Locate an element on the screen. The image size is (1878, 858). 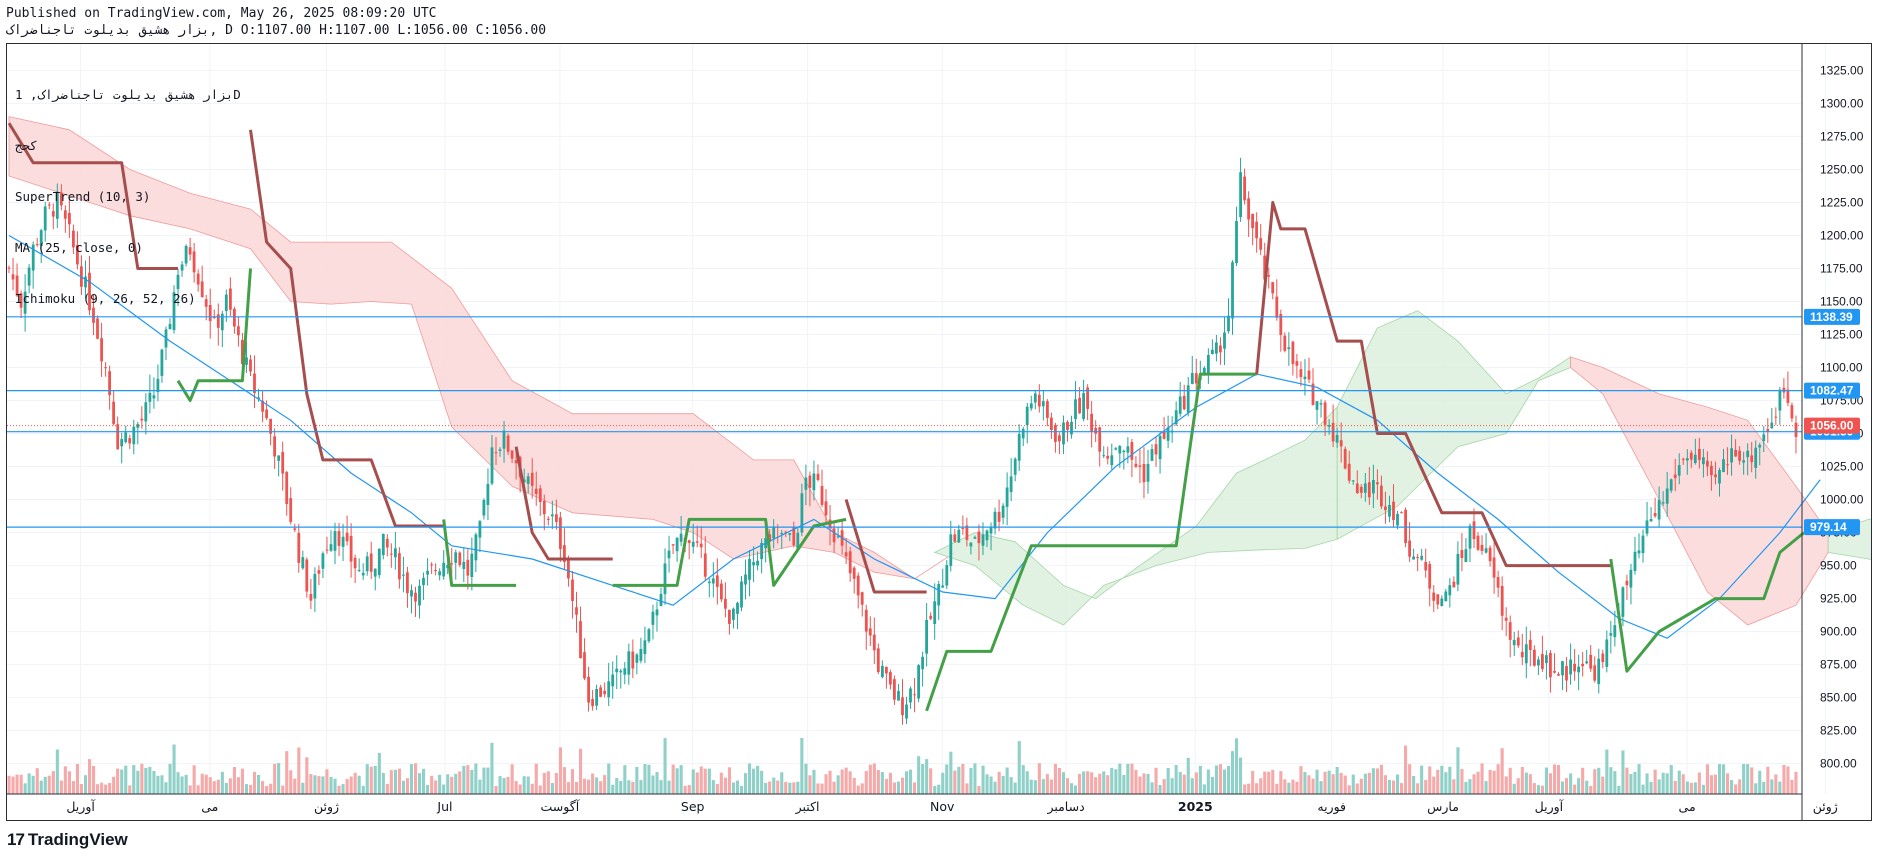
legend-supertrend: SuperTrend (10, 3) is located at coordinates (83, 196).